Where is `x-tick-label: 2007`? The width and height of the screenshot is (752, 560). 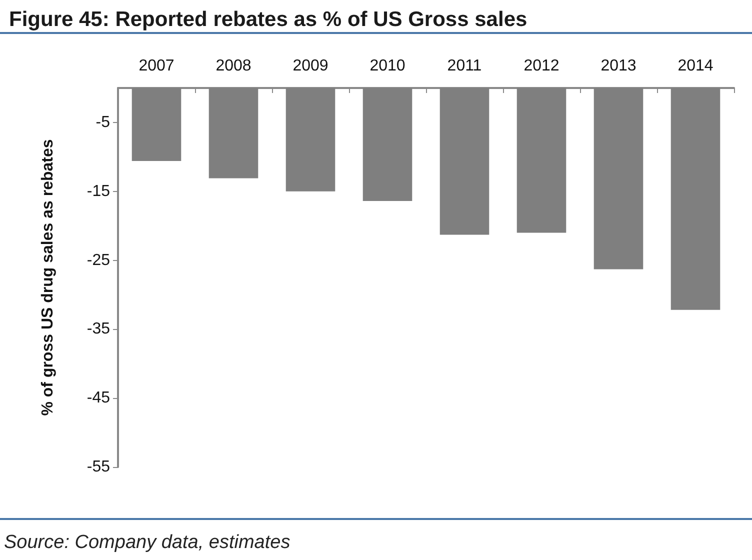 x-tick-label: 2007 is located at coordinates (156, 66).